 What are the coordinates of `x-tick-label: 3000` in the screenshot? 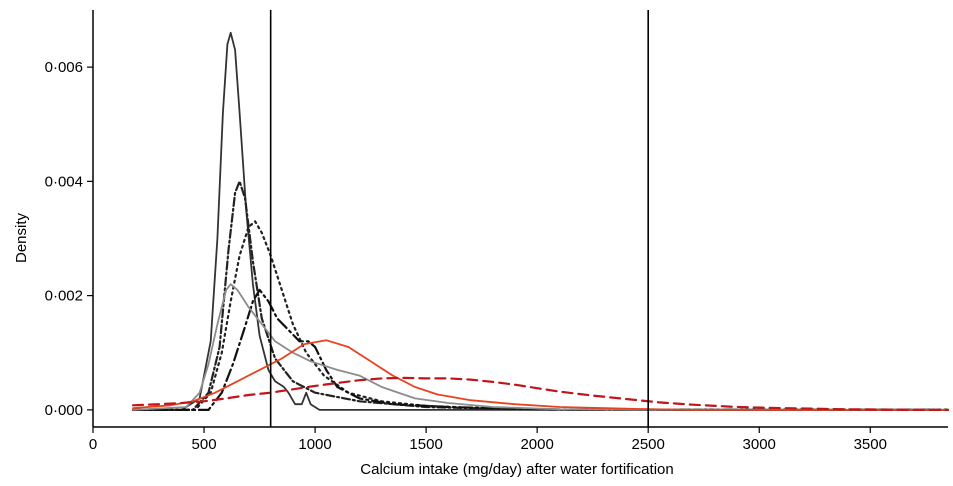 It's located at (759, 444).